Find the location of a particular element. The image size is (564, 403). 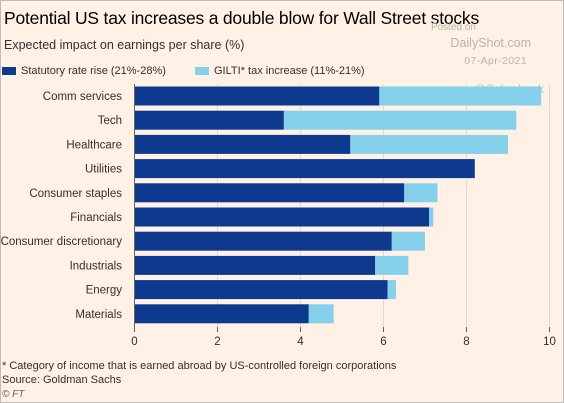

x-tick-label: 8 is located at coordinates (466, 342).